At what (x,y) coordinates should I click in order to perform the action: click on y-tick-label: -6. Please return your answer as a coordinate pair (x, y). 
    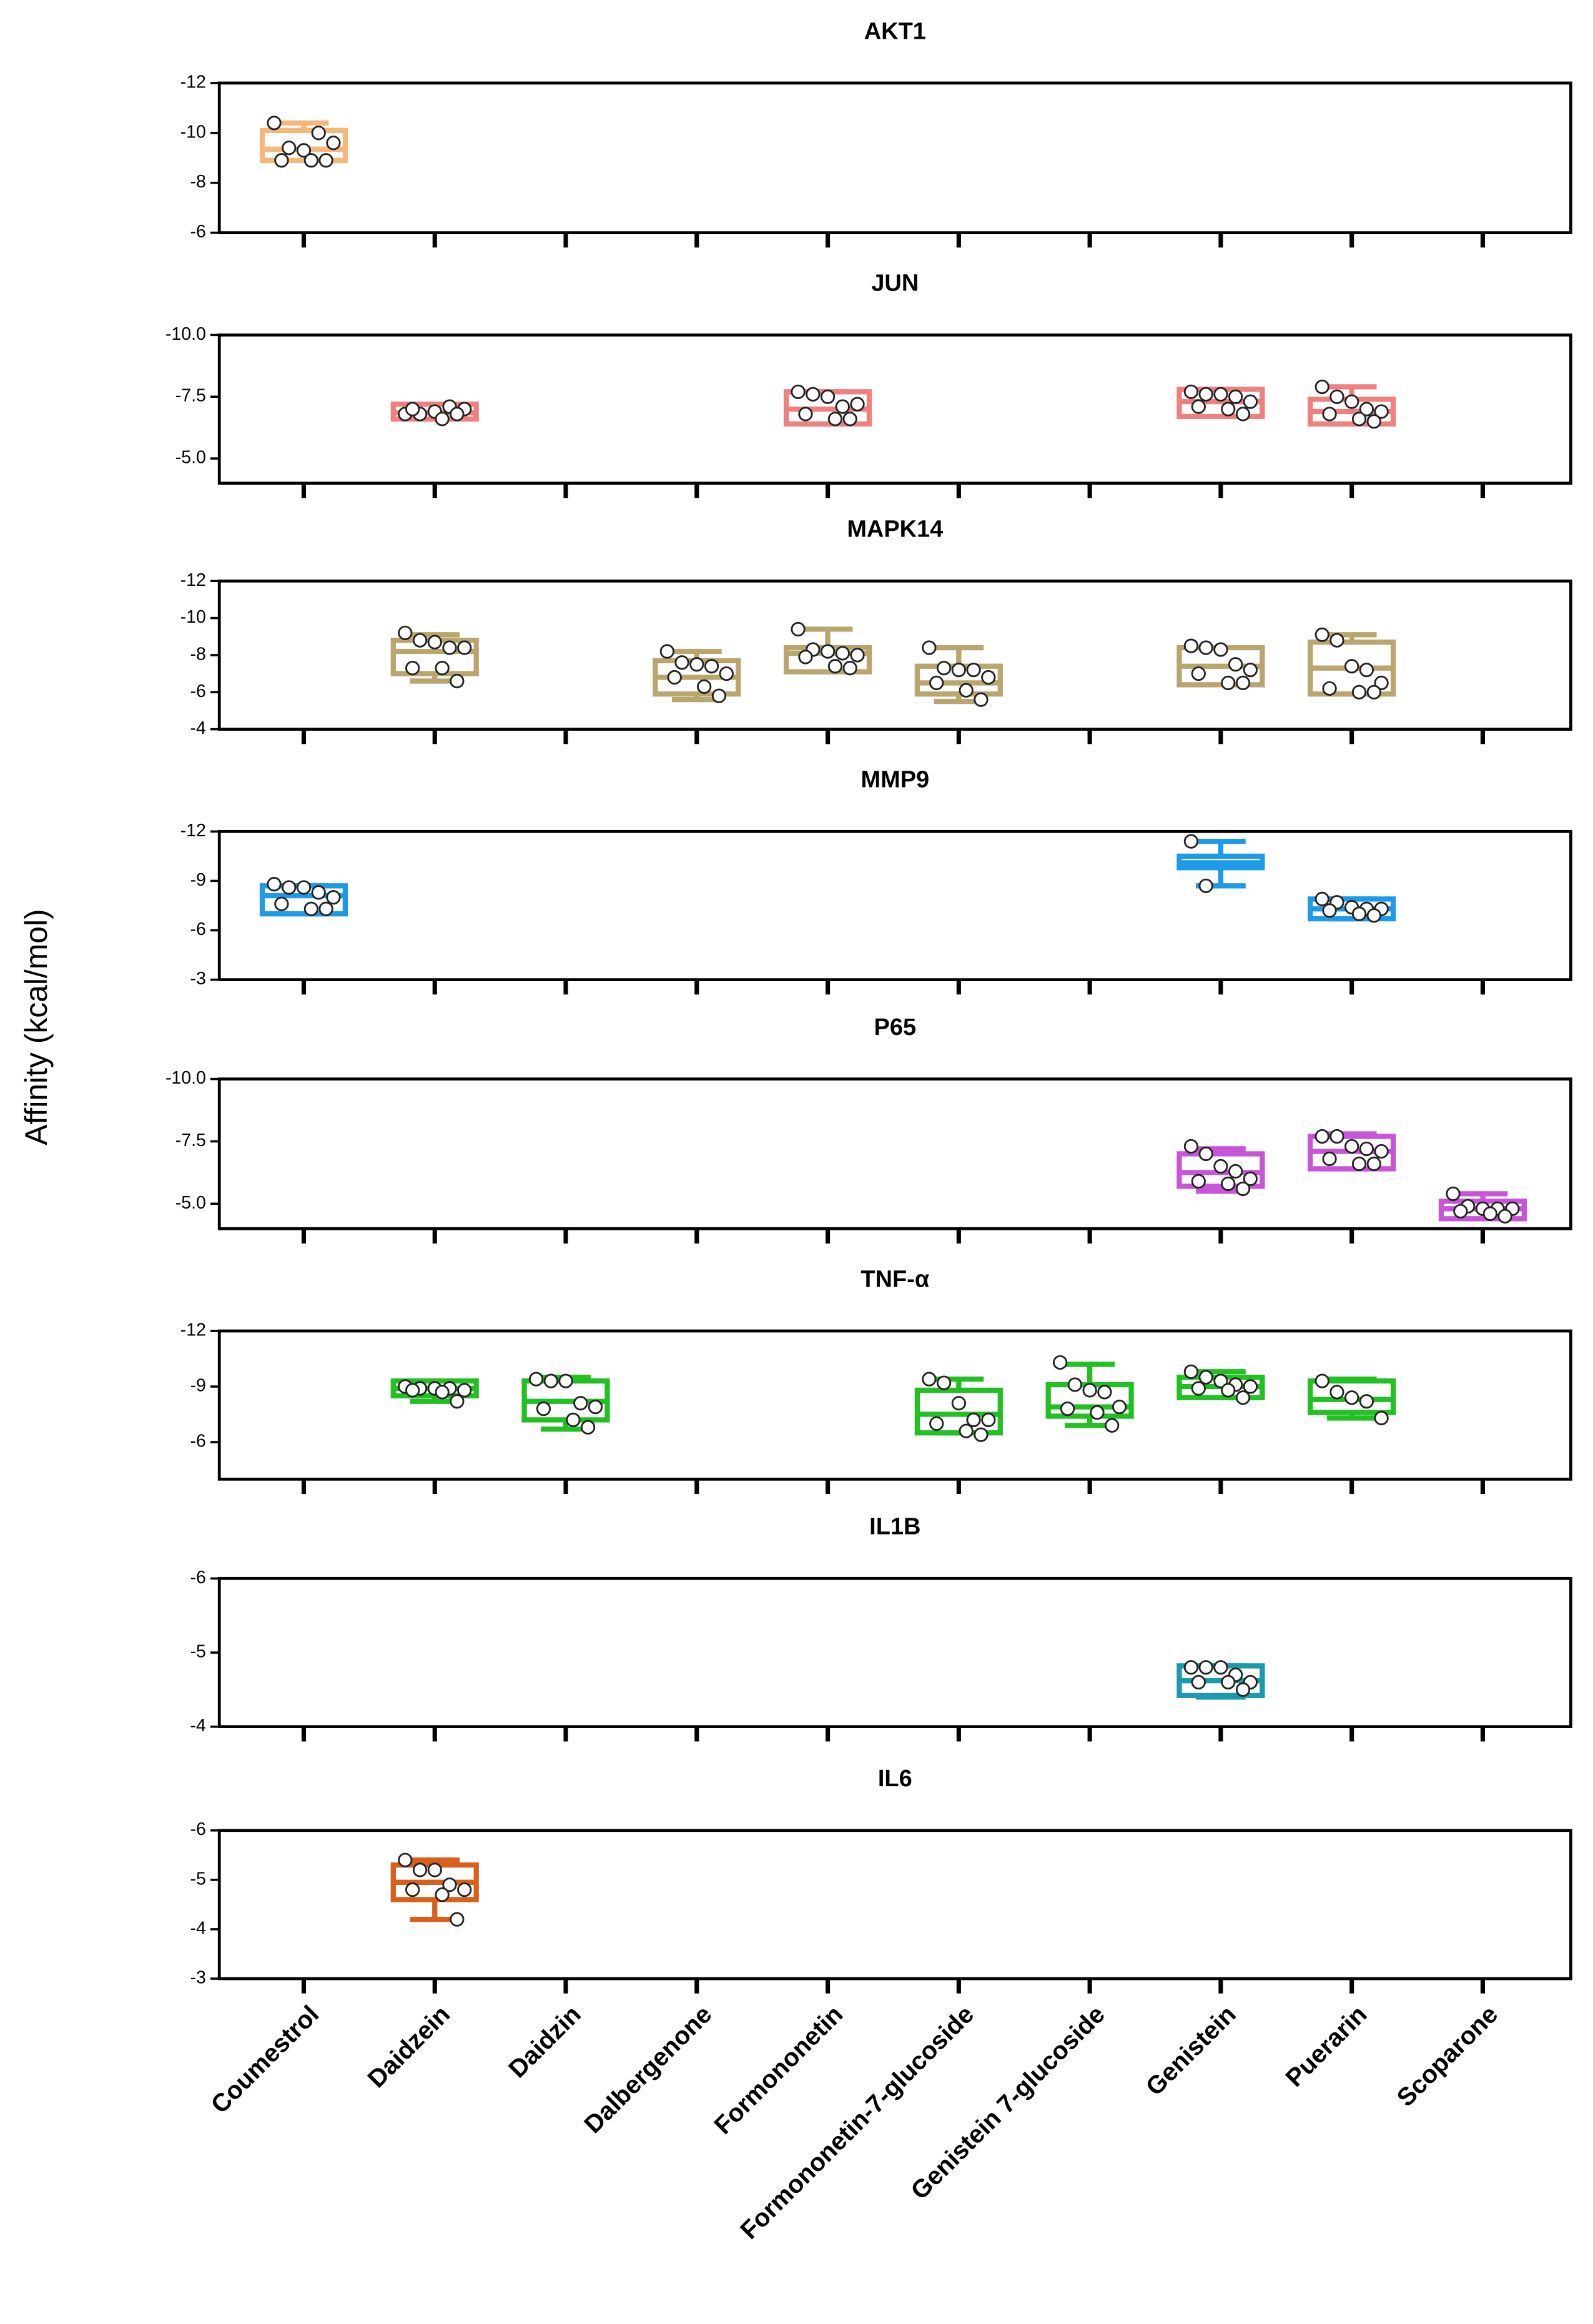
    Looking at the image, I should click on (198, 1441).